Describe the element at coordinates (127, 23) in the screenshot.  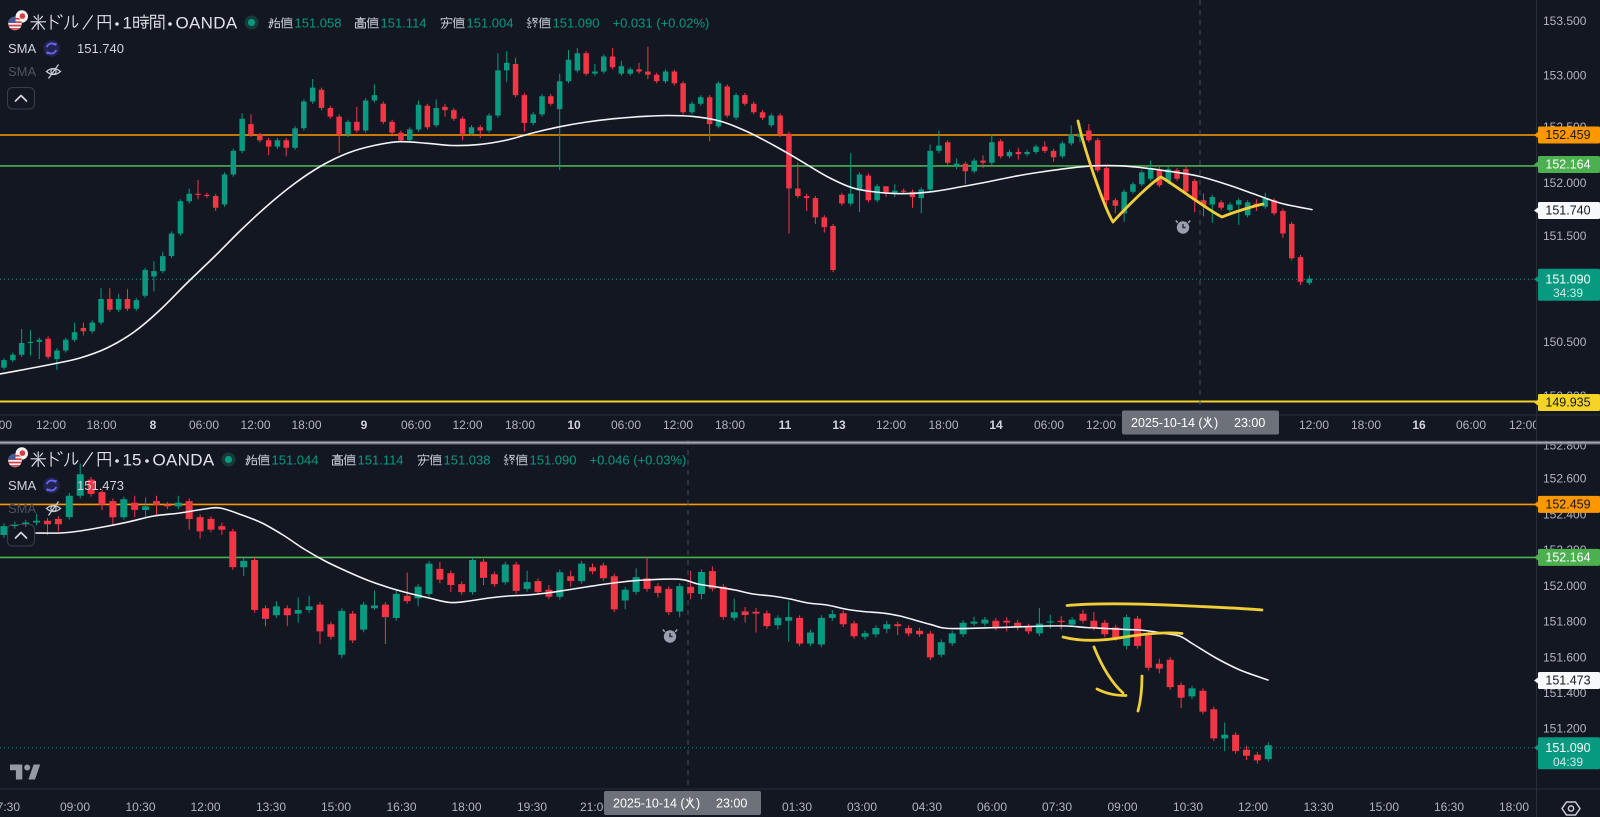
I see `svg-text: 1` at that location.